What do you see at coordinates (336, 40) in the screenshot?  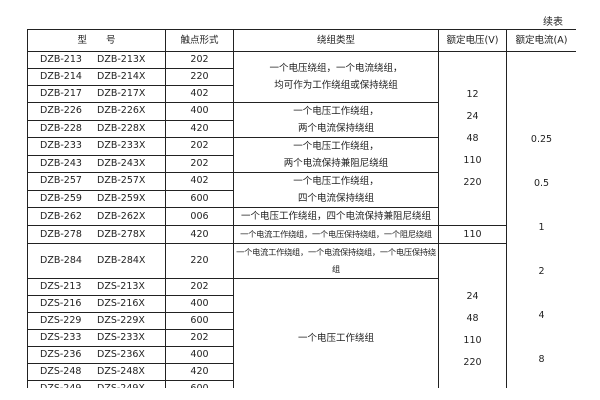 I see `header-winding: 绕组类型` at bounding box center [336, 40].